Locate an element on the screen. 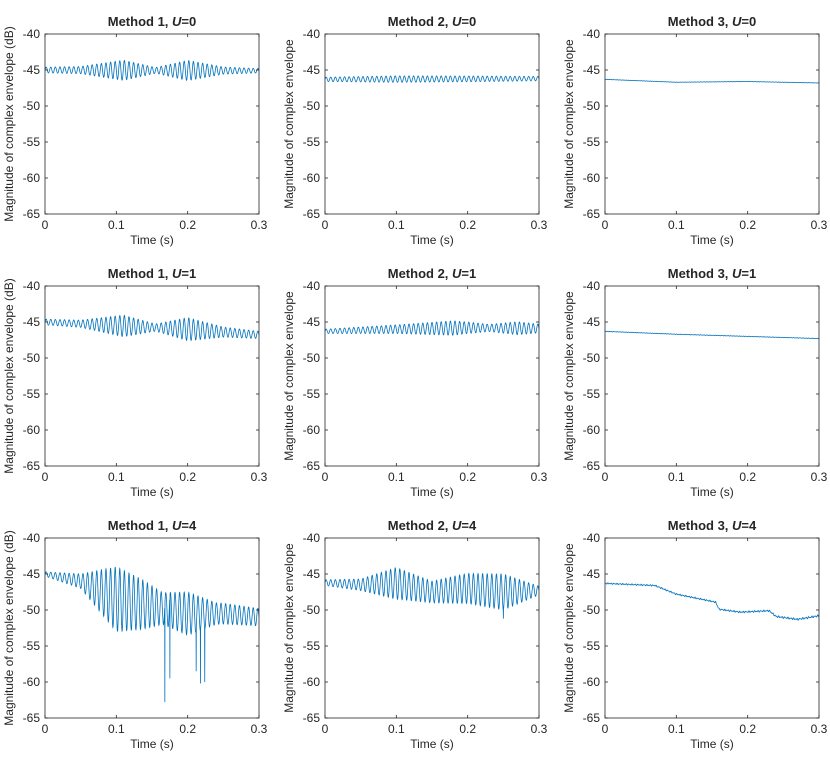 The width and height of the screenshot is (830, 762). subplot-title: Method 2, U=0 is located at coordinates (432, 21).